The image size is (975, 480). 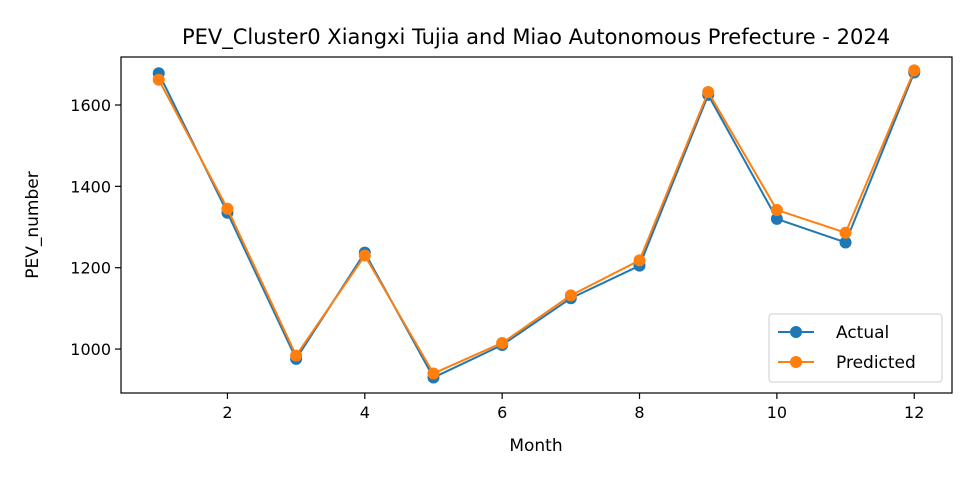 What do you see at coordinates (573, 407) in the screenshot?
I see `x-axis-ticks: 2 4 6 8 10 12` at bounding box center [573, 407].